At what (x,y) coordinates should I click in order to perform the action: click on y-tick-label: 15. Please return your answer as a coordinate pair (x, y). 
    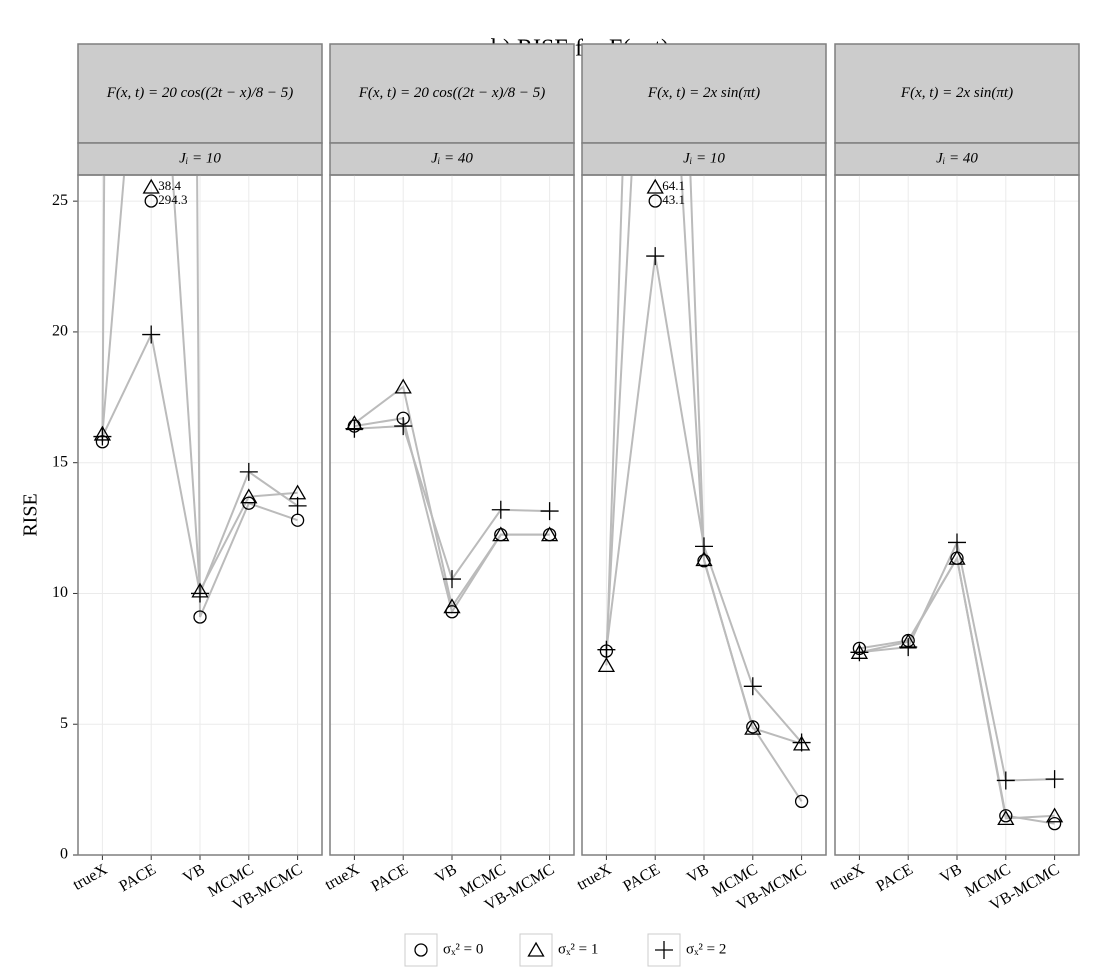
    Looking at the image, I should click on (60, 461).